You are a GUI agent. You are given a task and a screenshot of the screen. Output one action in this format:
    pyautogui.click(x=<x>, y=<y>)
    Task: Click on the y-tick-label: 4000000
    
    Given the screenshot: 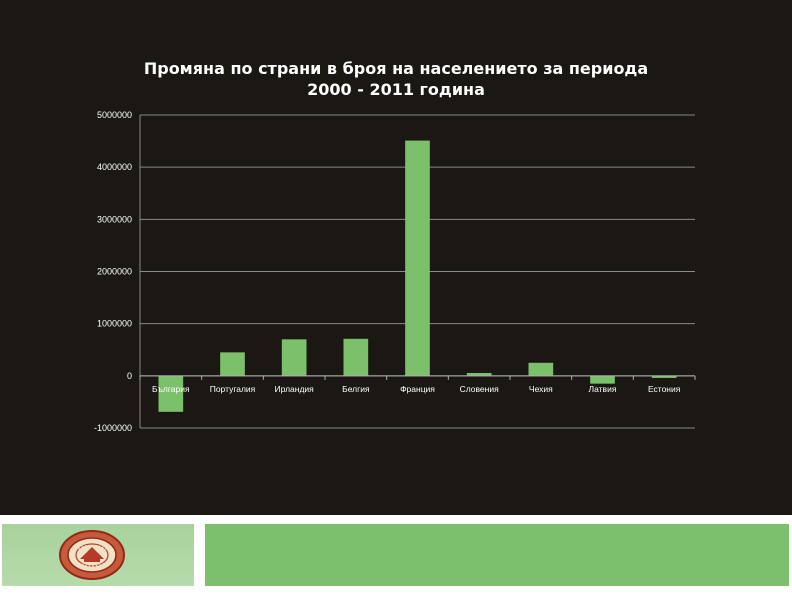 What is the action you would take?
    pyautogui.click(x=114, y=167)
    